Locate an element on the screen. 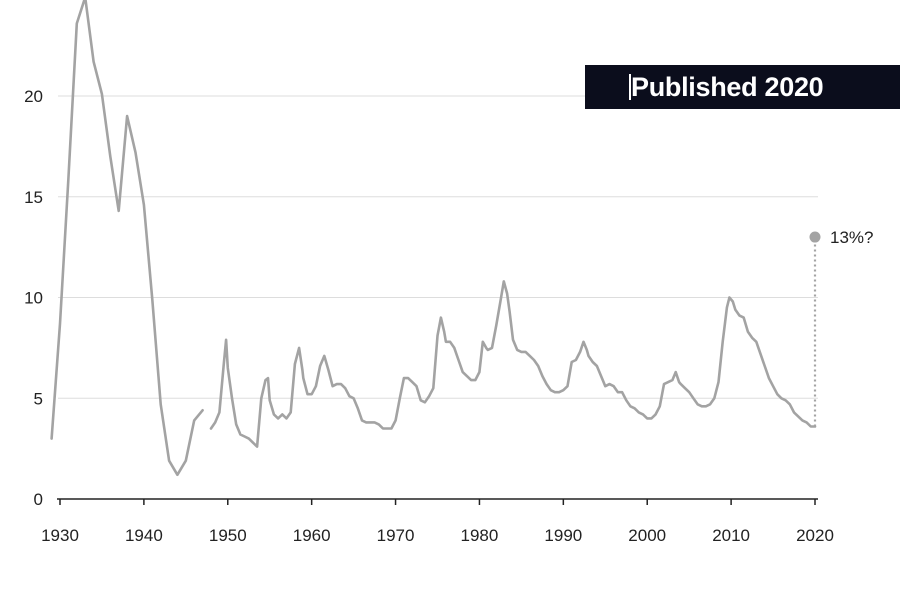  badge-label: Published 2020 is located at coordinates (727, 86).